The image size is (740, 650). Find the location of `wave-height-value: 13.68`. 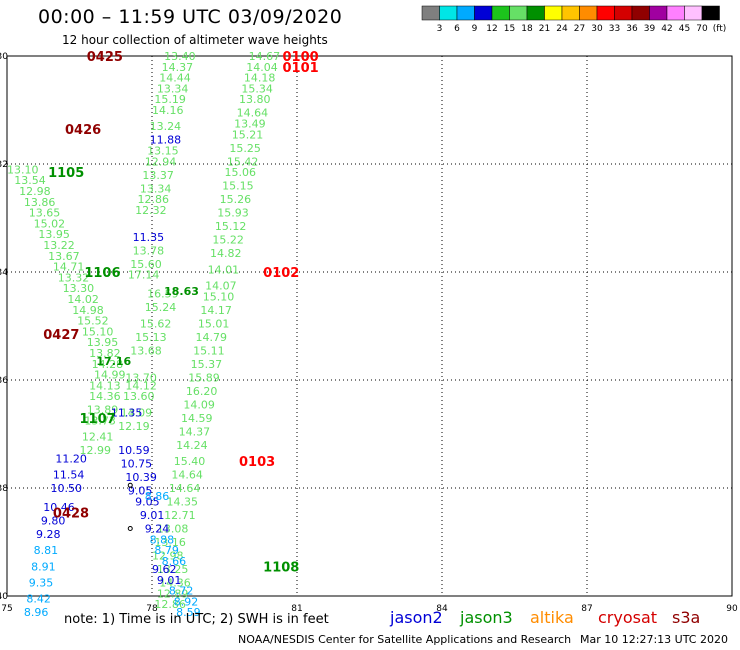

wave-height-value: 13.68 is located at coordinates (146, 350).